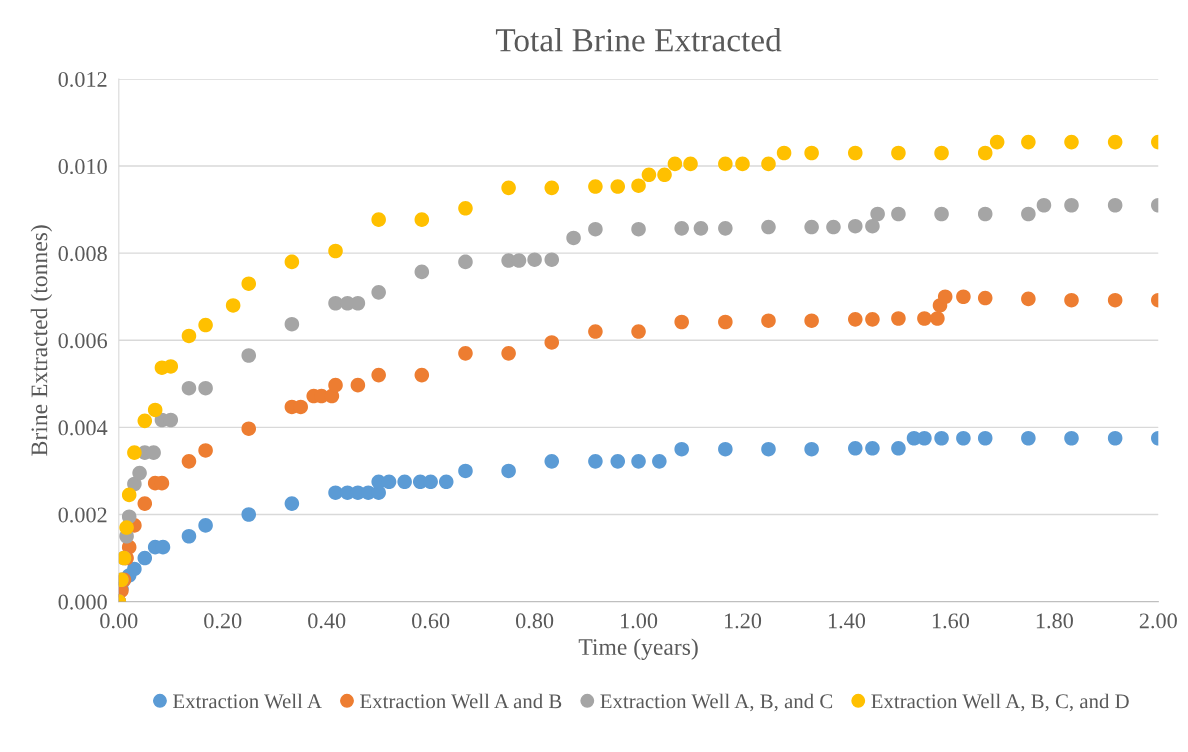 The width and height of the screenshot is (1188, 752). I want to click on legend-label: Extraction Well A, B, C, and D, so click(1000, 702).